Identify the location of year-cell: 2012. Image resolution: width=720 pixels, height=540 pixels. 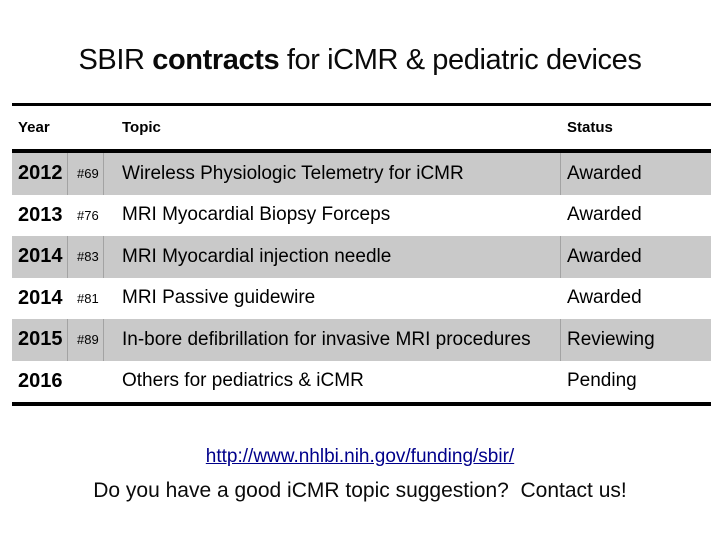
(40, 174).